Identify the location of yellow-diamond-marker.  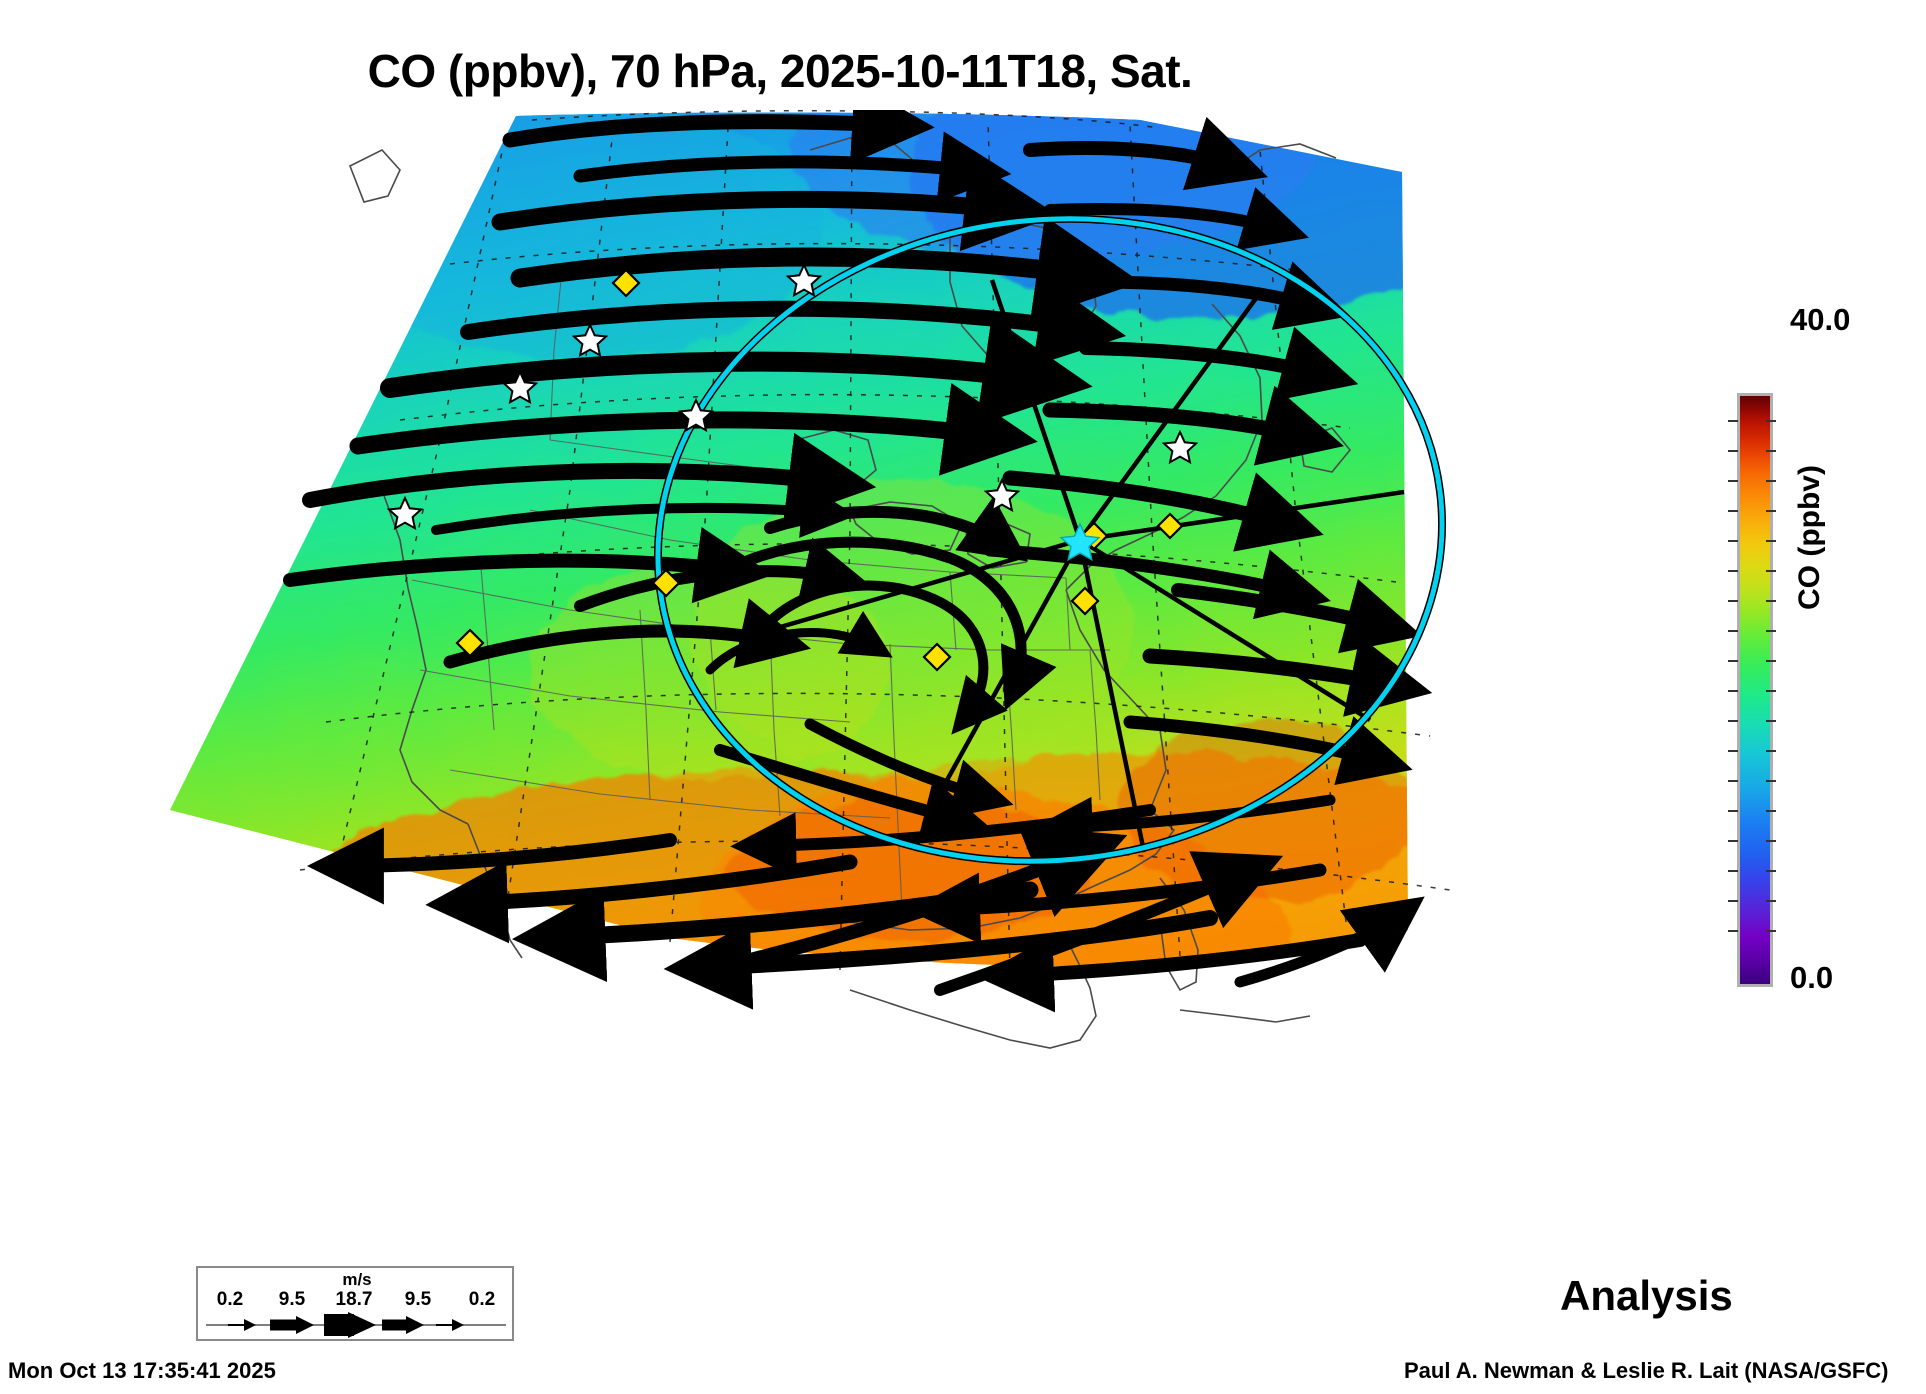
(819, 470).